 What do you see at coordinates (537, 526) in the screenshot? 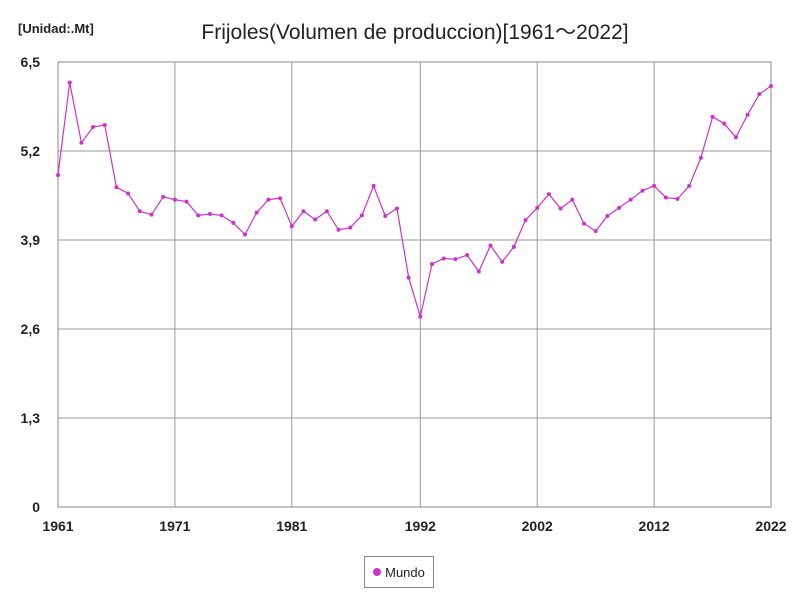
I see `x-tick-label: 2002` at bounding box center [537, 526].